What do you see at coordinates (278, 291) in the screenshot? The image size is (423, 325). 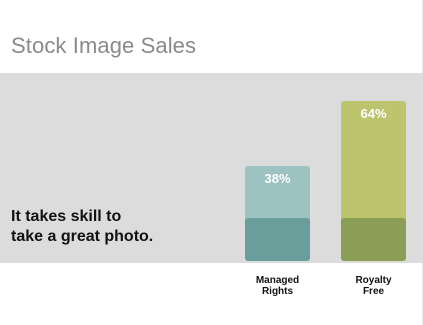 I see `category-label: Rights` at bounding box center [278, 291].